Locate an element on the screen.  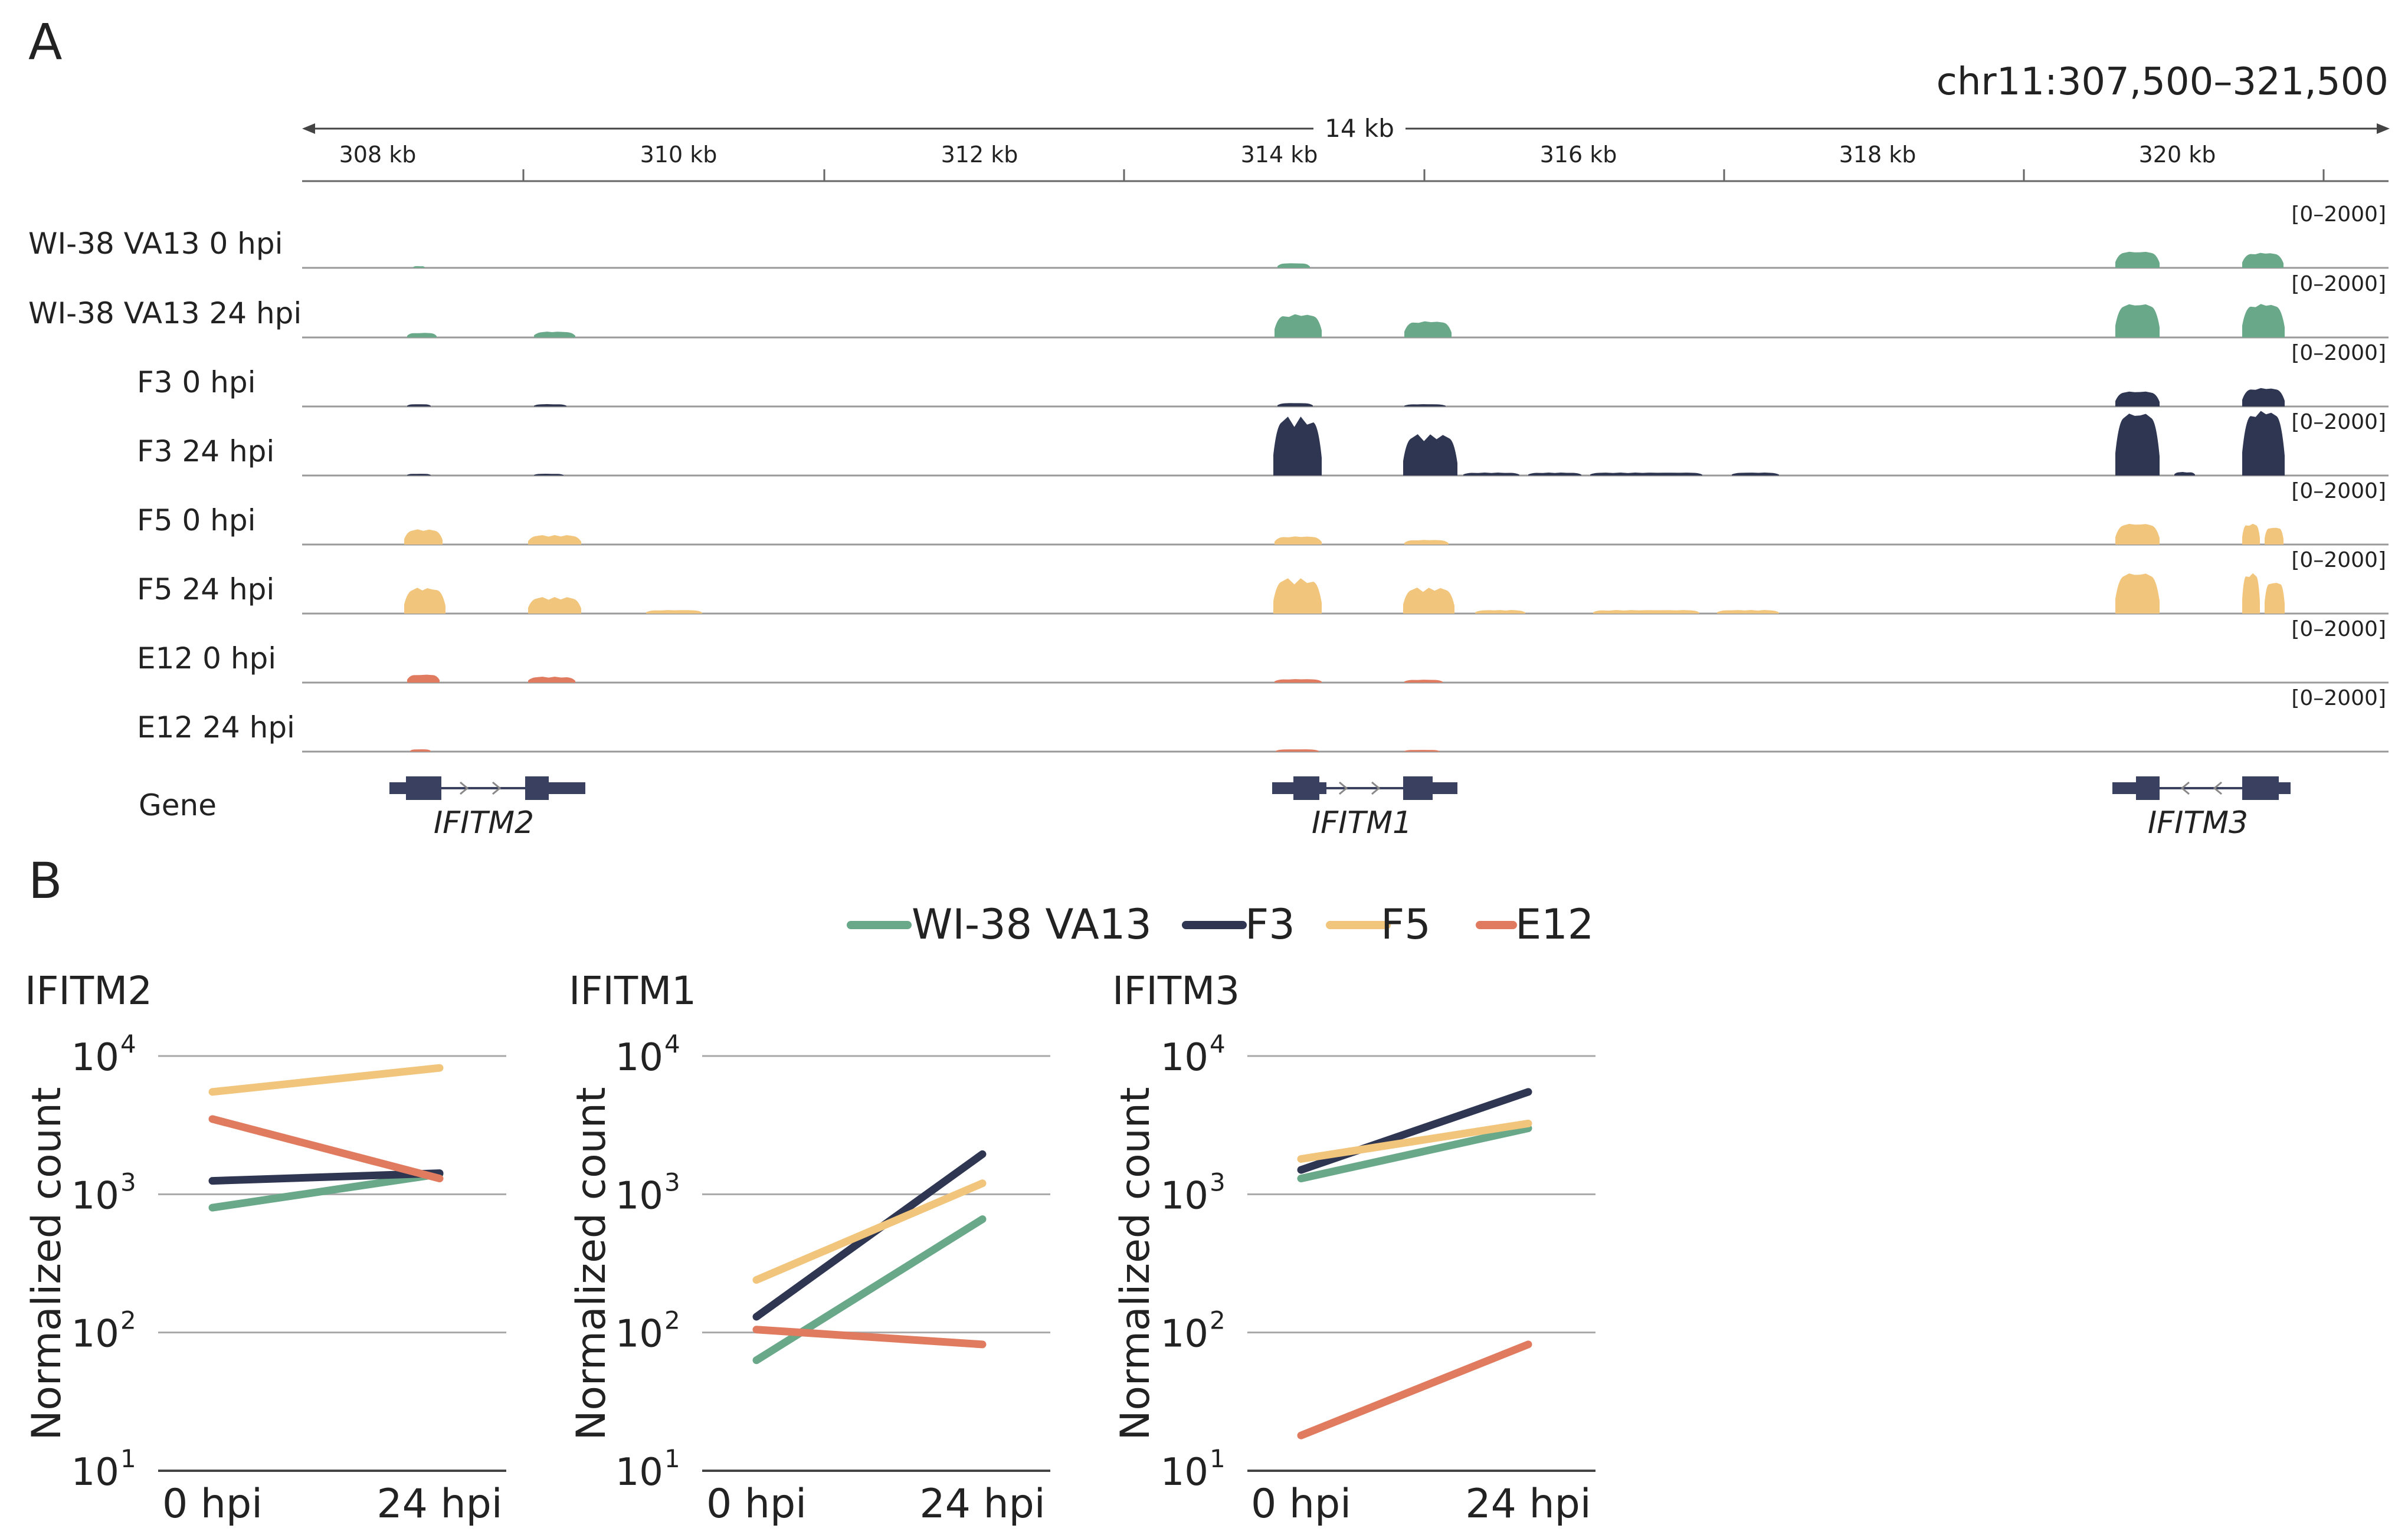
y-axis-label: Normalized count is located at coordinates (1135, 1263).